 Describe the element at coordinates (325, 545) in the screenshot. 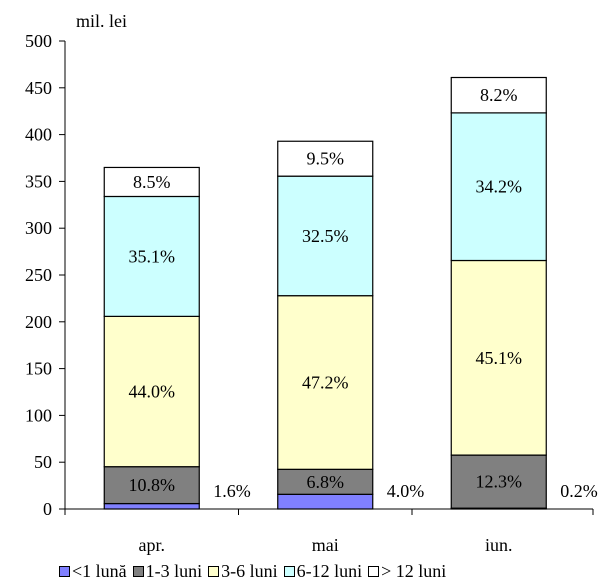

I see `x-tick-label: mai` at that location.